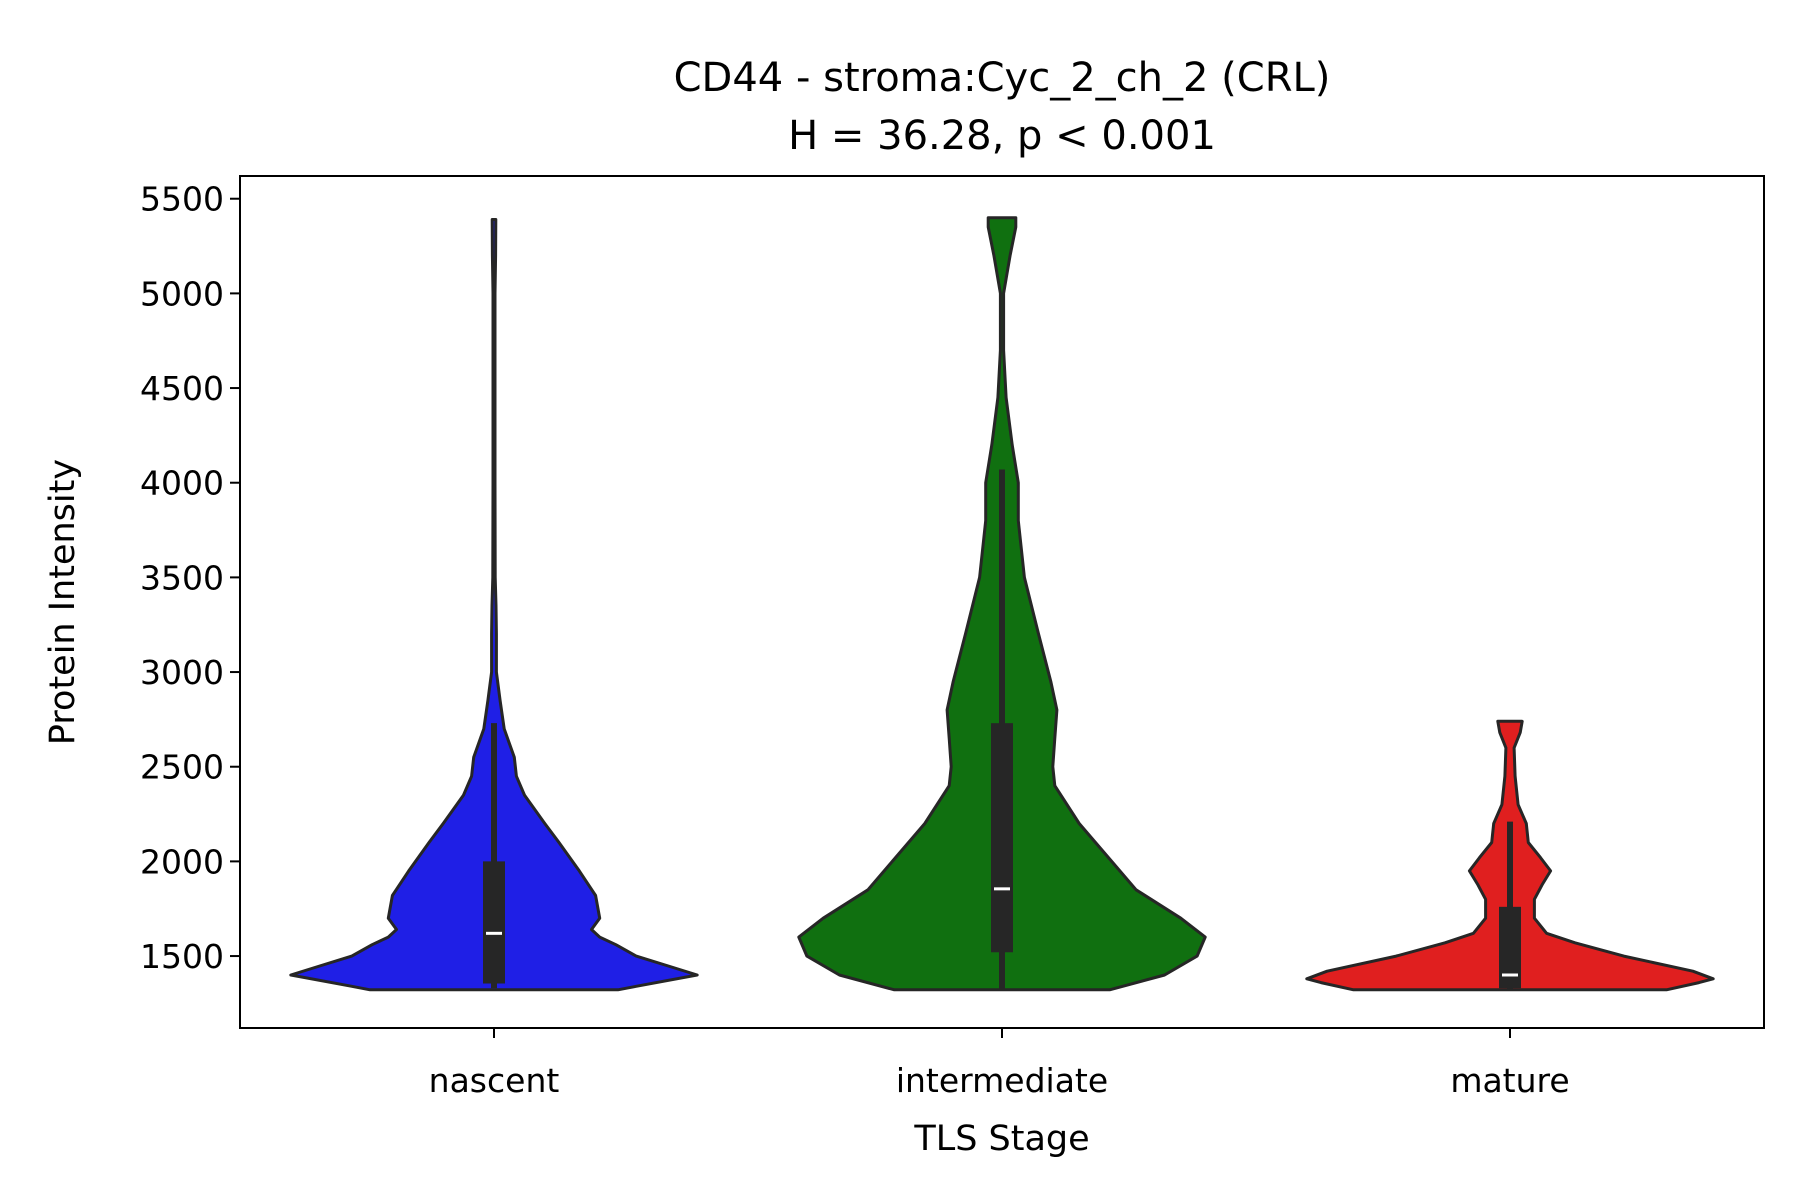  What do you see at coordinates (494, 922) in the screenshot?
I see `iqr-box-nascent` at bounding box center [494, 922].